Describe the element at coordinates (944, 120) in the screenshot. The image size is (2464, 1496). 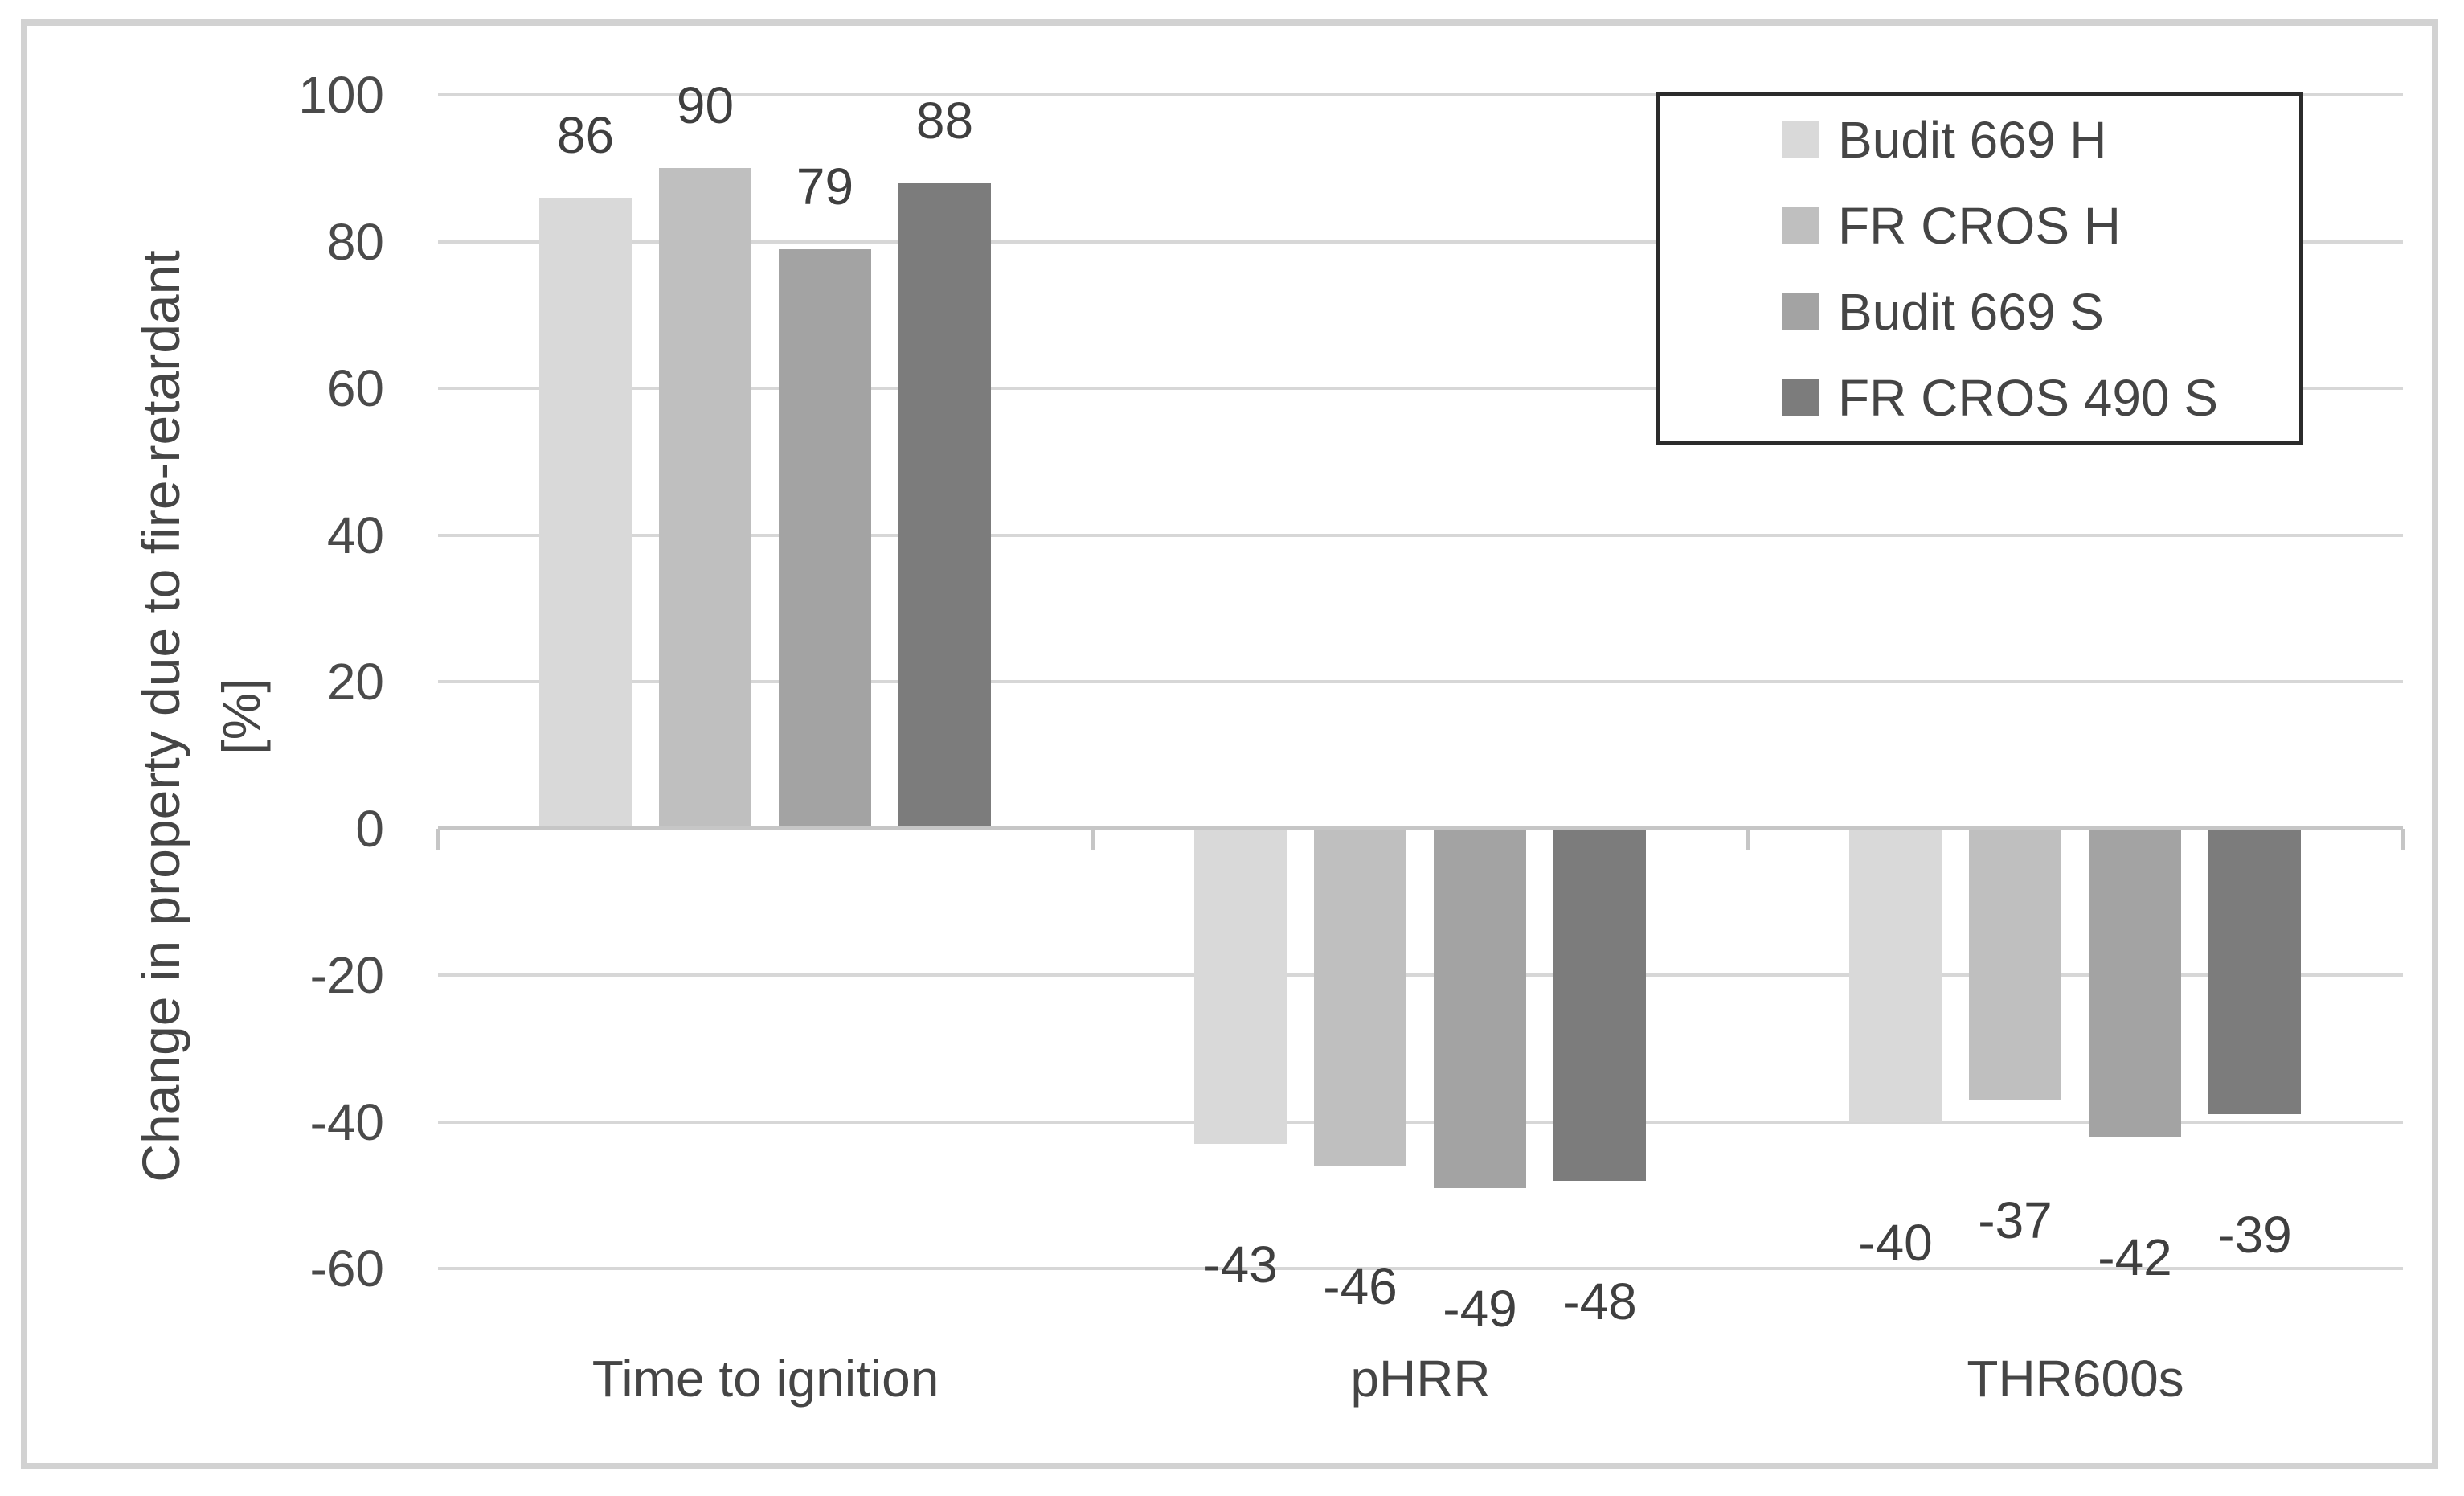
I see `data-label-fr-cros-490-s-time-to-ignition: 88` at that location.